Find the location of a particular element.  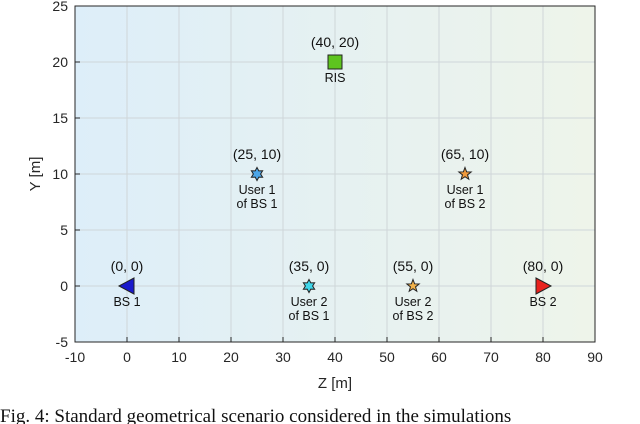

y-tick-label: 15 is located at coordinates (60, 118).